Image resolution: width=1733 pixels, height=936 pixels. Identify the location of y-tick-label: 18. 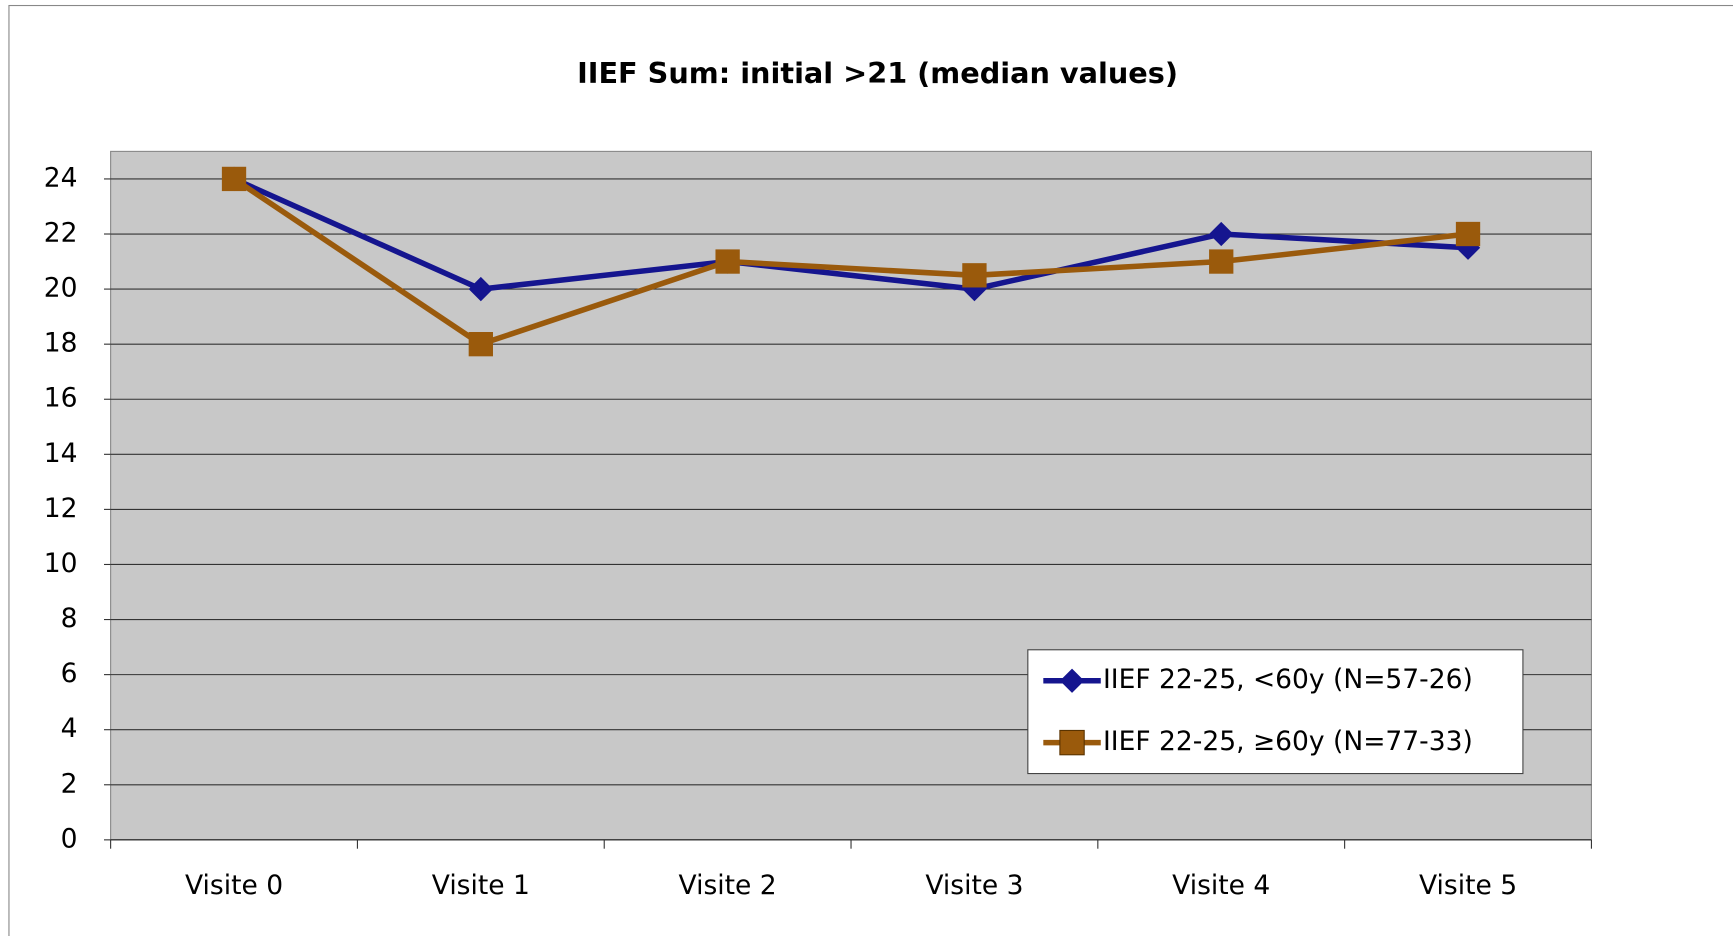
(61, 343).